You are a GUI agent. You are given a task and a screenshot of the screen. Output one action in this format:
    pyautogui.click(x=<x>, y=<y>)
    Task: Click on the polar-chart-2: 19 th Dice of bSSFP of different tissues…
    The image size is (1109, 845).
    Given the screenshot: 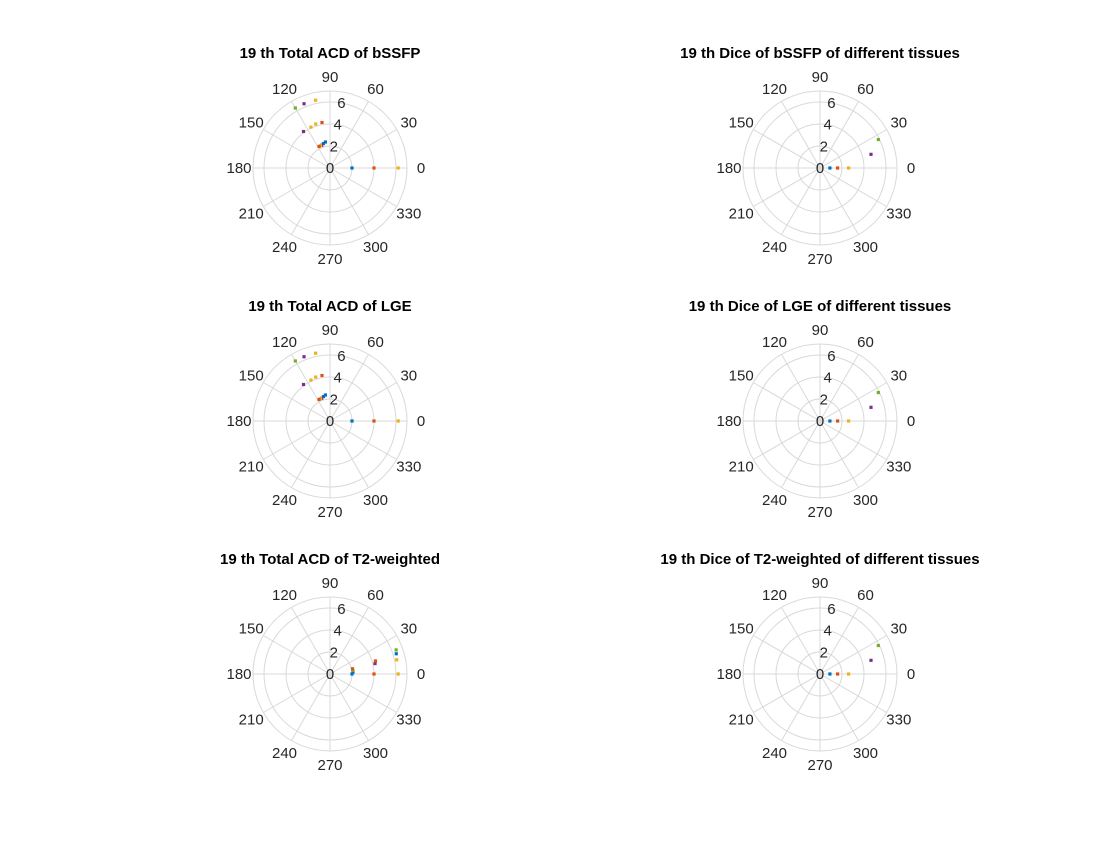 What is the action you would take?
    pyautogui.click(x=820, y=156)
    